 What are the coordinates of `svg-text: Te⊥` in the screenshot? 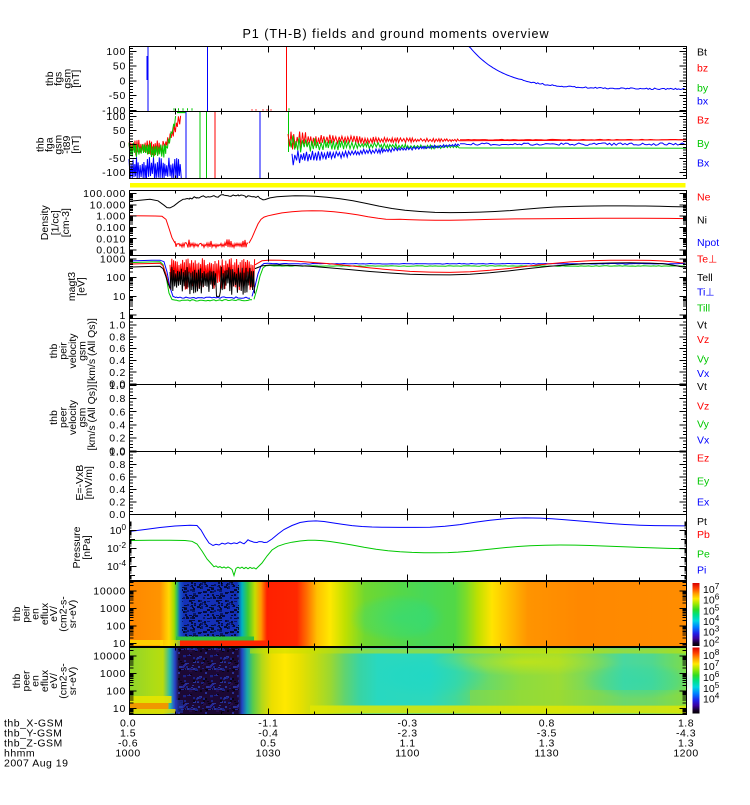 It's located at (707, 260).